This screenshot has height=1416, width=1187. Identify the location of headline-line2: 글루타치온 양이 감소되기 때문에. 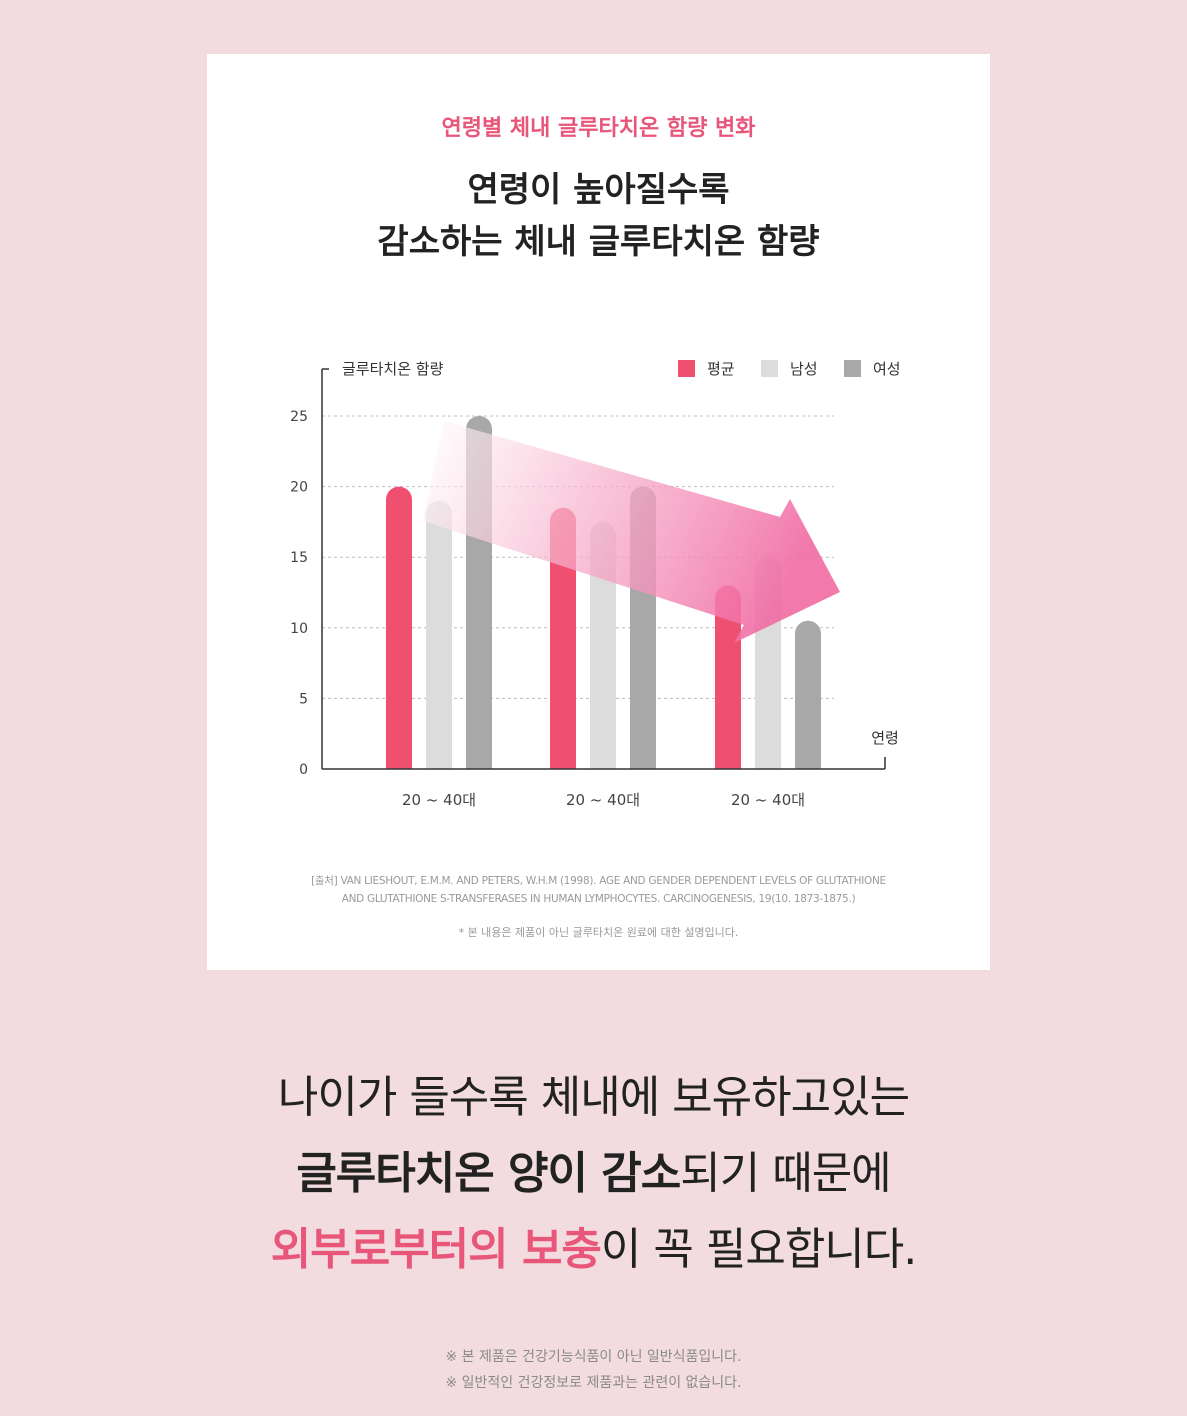
(593, 1174).